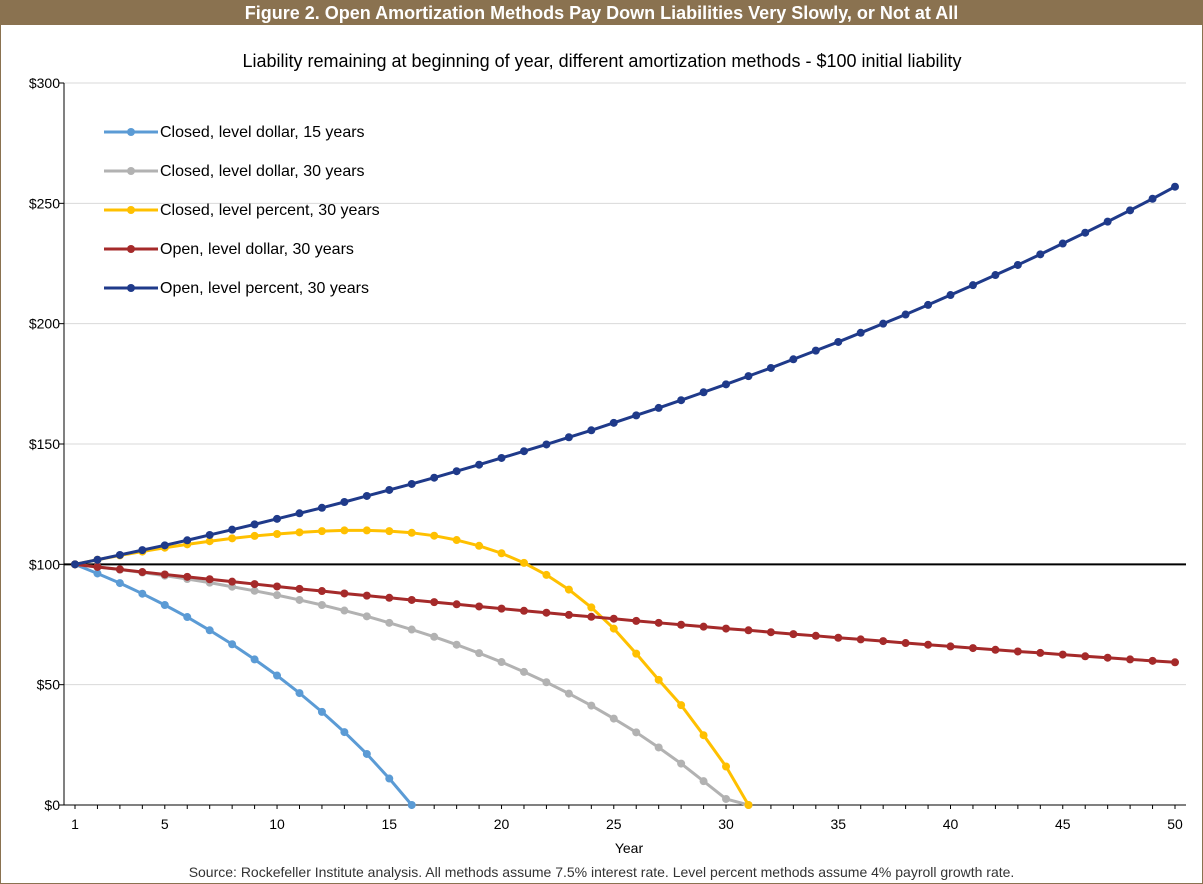 The width and height of the screenshot is (1203, 884). Describe the element at coordinates (838, 824) in the screenshot. I see `x-tick-label: 35` at that location.